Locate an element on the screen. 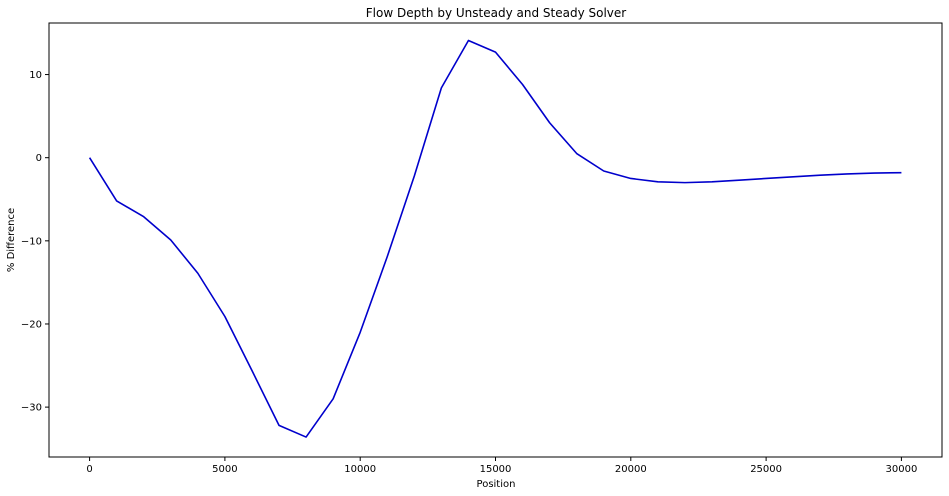 The image size is (949, 496). x-tick-label: 20000 is located at coordinates (631, 469).